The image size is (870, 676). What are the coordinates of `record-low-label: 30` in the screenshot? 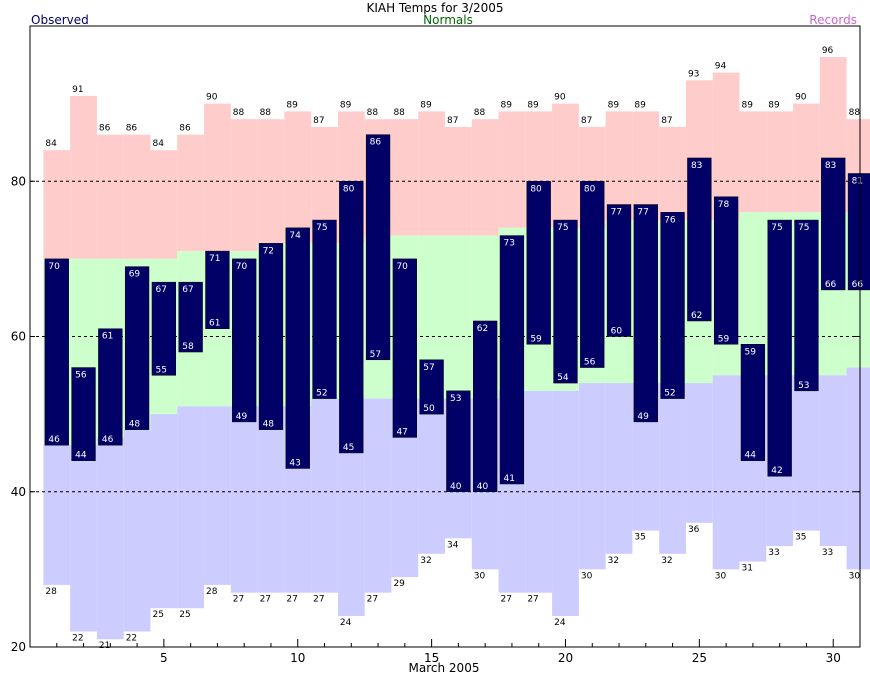 It's located at (587, 576).